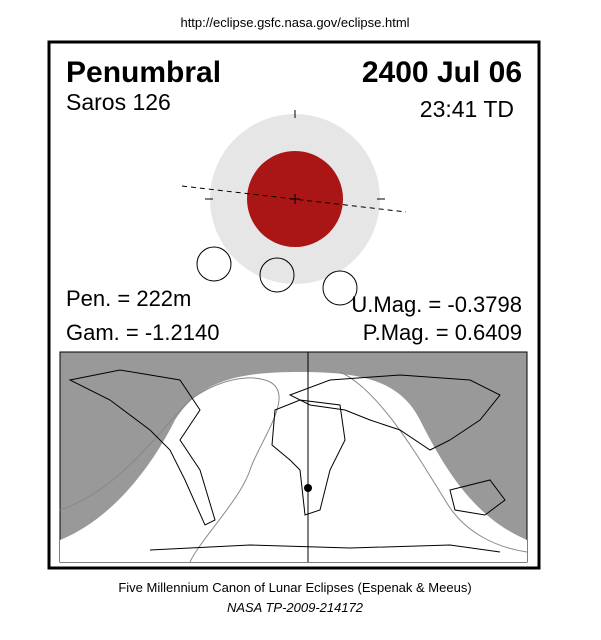  I want to click on footer-reference: NASA TP-2009-214172, so click(295, 607).